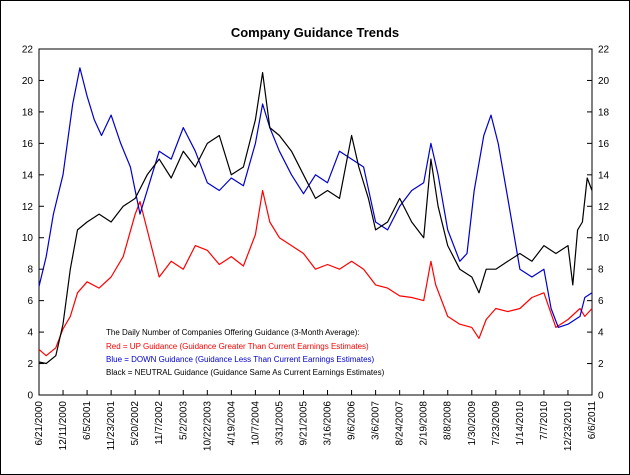 The height and width of the screenshot is (475, 630). Describe the element at coordinates (303, 423) in the screenshot. I see `x-tick-label: 9/21/2005` at that location.